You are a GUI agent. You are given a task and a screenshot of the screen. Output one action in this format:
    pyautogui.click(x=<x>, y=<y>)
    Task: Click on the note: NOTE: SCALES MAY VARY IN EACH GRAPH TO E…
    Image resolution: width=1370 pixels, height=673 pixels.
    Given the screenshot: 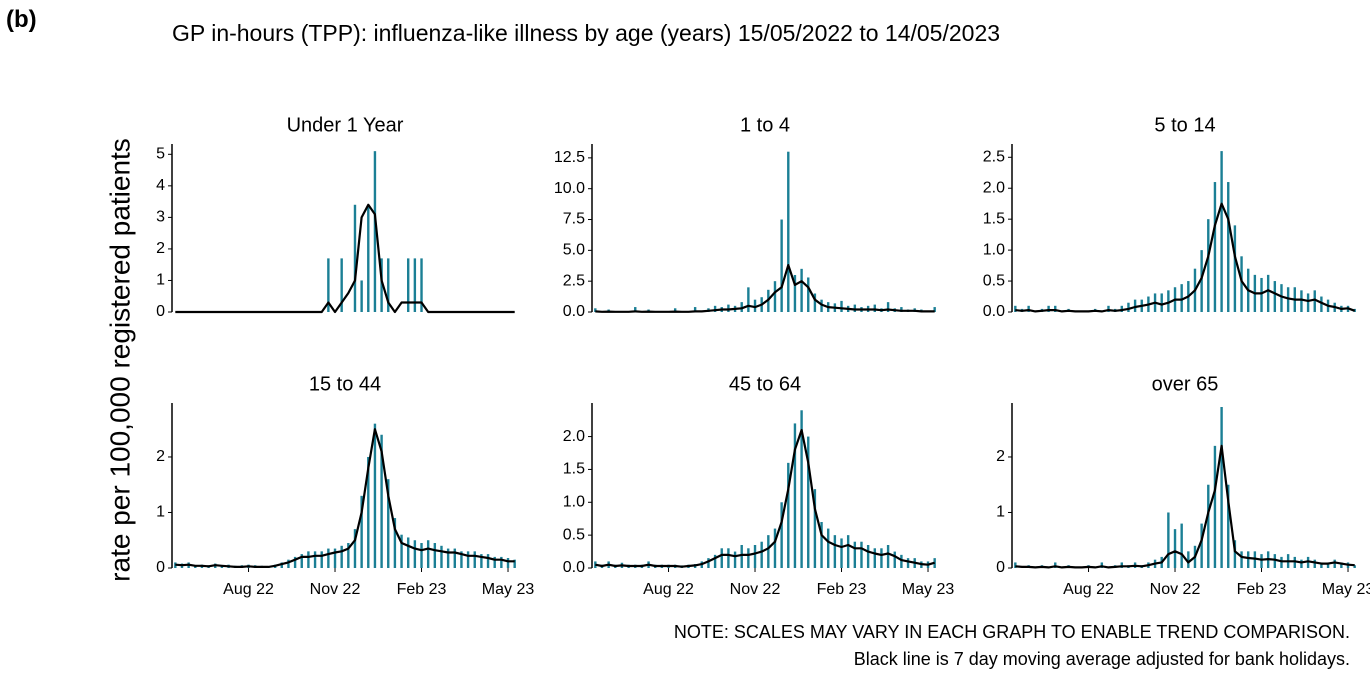 What is the action you would take?
    pyautogui.click(x=1012, y=632)
    